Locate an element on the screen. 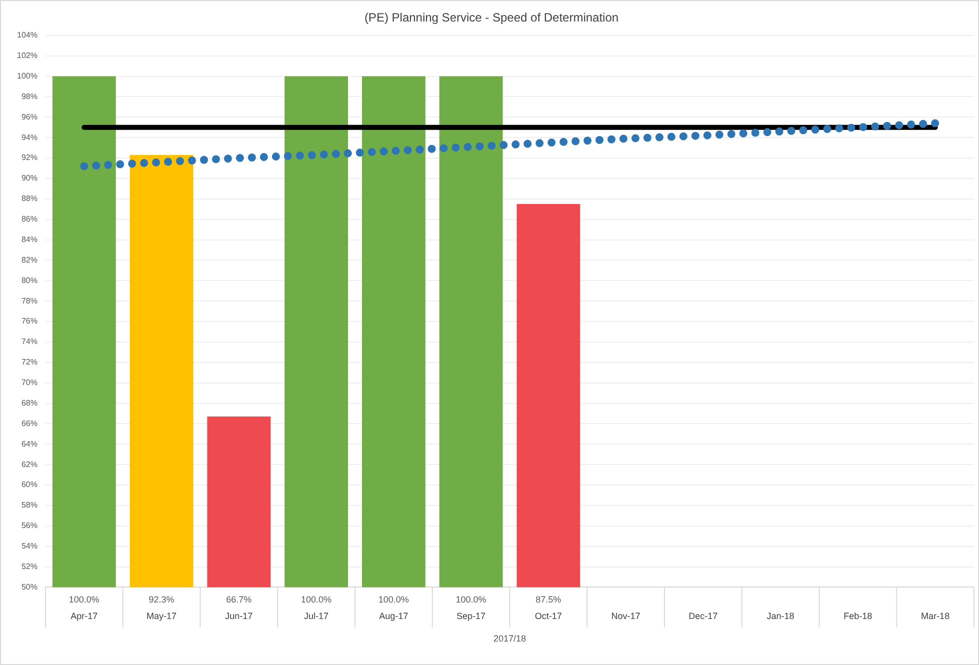 The image size is (979, 665). y-tick-label: 56% is located at coordinates (29, 525).